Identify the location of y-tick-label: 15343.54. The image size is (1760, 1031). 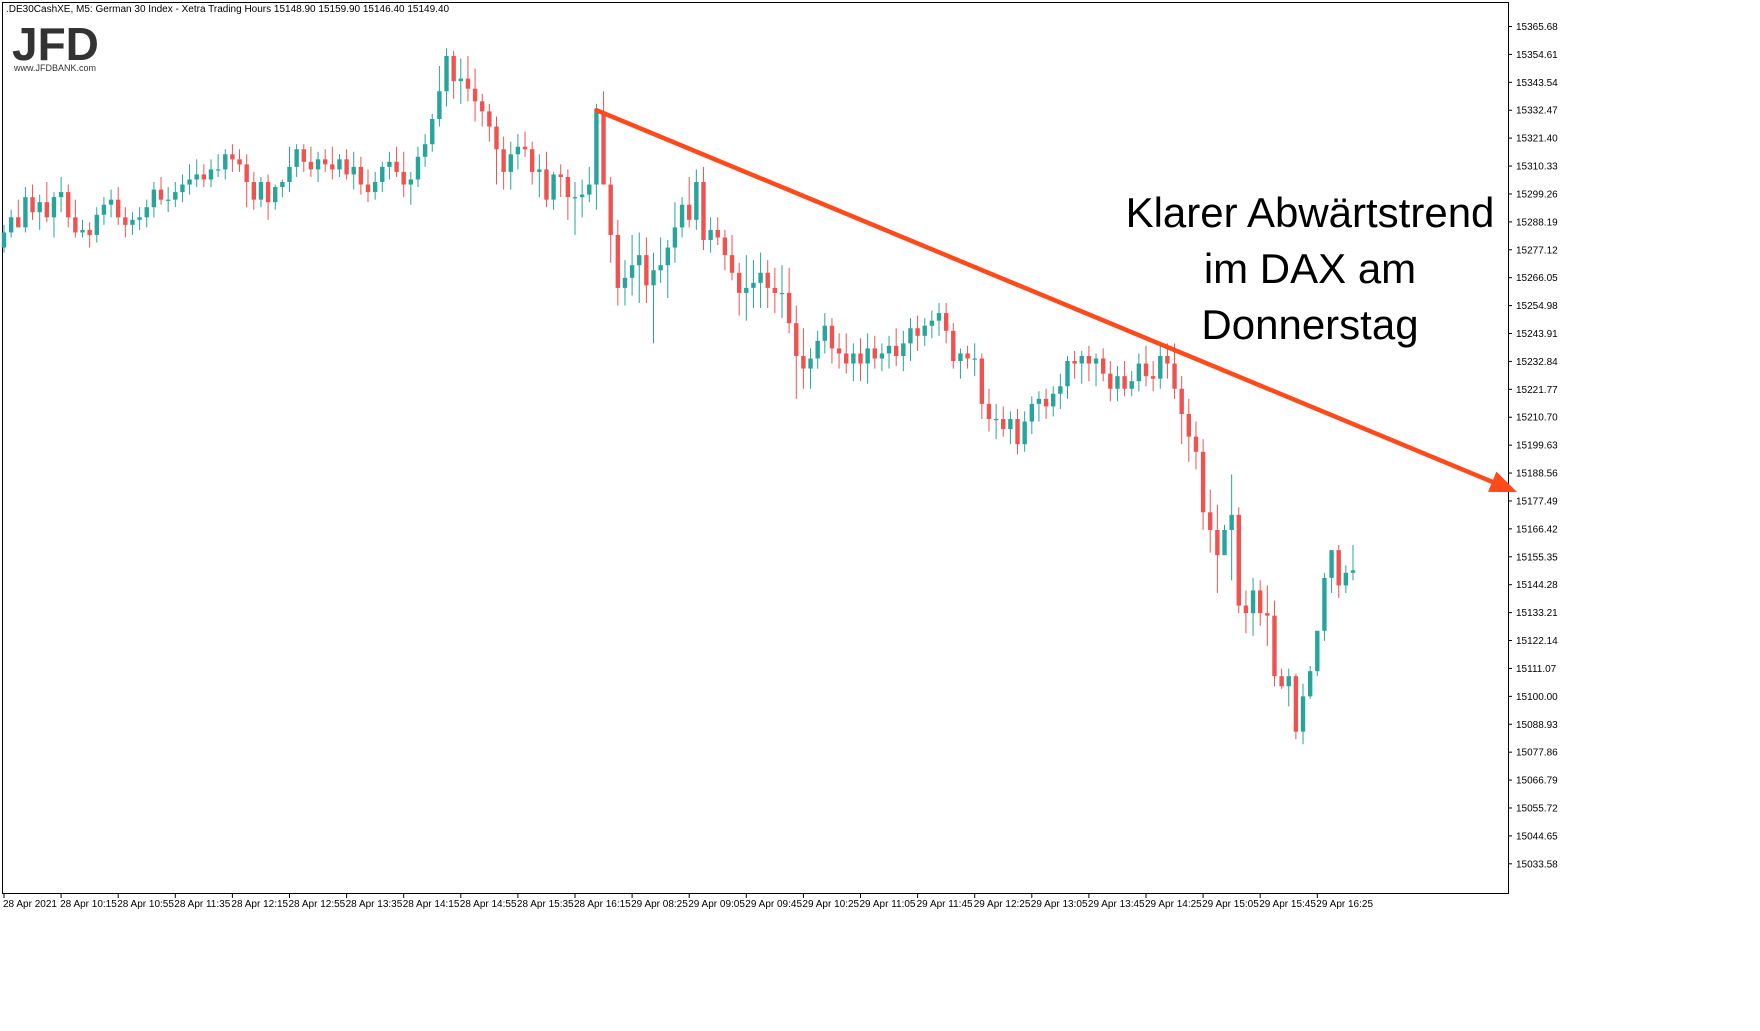
(1537, 83).